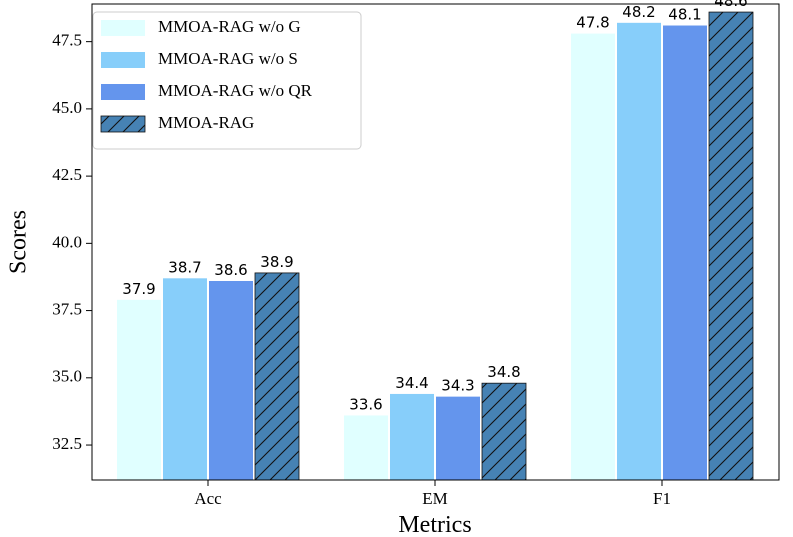 The height and width of the screenshot is (537, 793). I want to click on legend-label-mmoa-rag: MMOA-RAG, so click(206, 122).